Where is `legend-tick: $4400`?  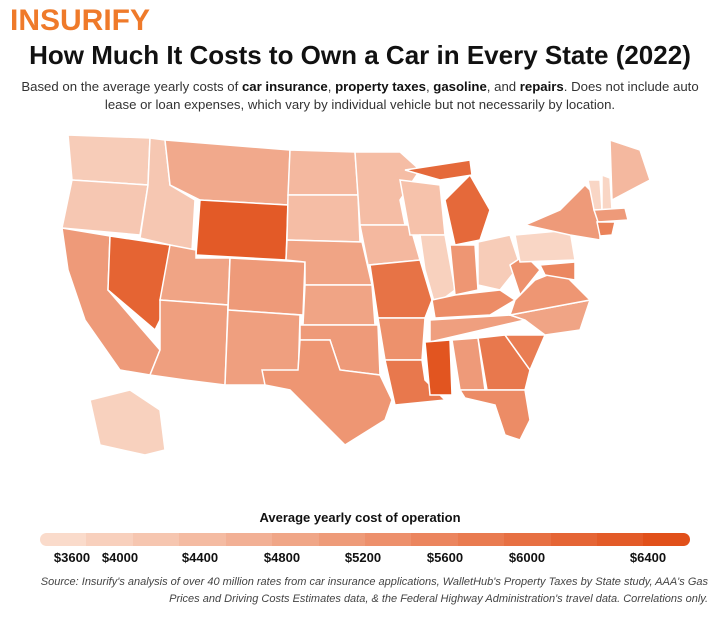 legend-tick: $4400 is located at coordinates (200, 557).